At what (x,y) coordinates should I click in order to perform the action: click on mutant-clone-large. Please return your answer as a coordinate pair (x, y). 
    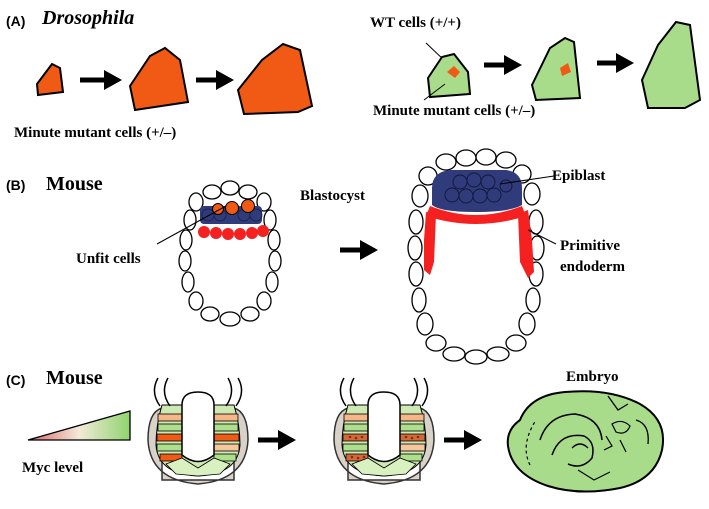
    Looking at the image, I should click on (275, 79).